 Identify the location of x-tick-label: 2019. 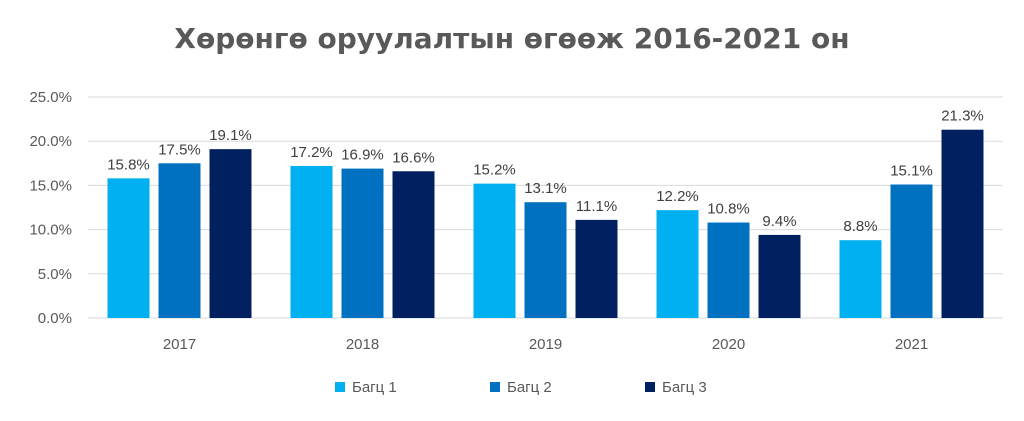
(545, 344).